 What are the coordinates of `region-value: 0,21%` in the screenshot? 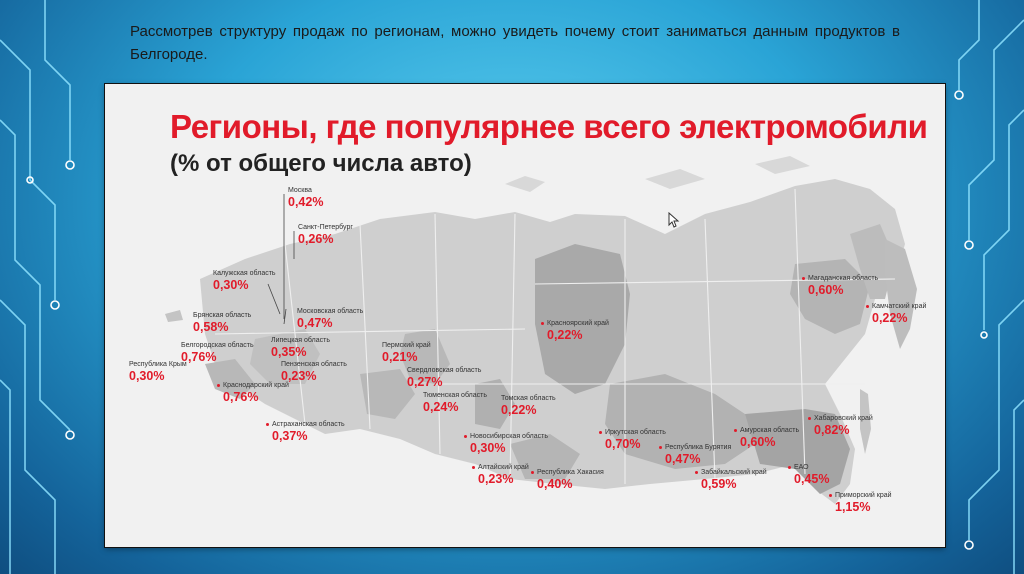 It's located at (400, 357).